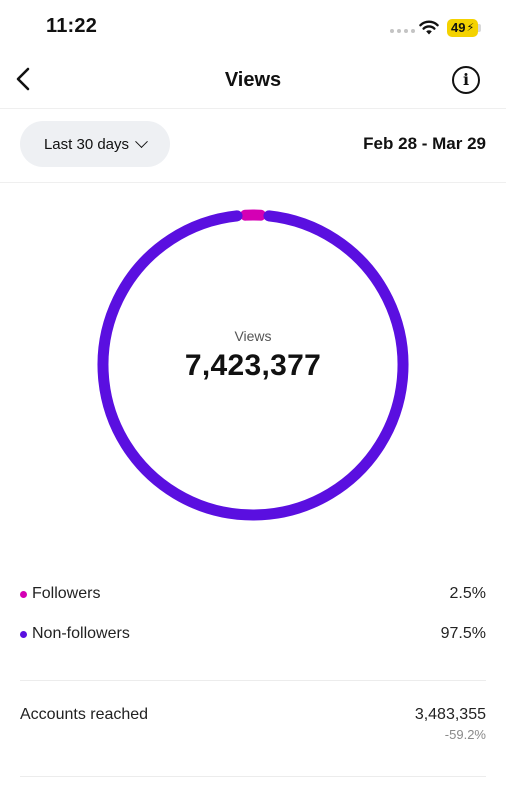 The height and width of the screenshot is (800, 506). Describe the element at coordinates (470, 28) in the screenshot. I see `charging-bolt-icon: ⚡` at that location.